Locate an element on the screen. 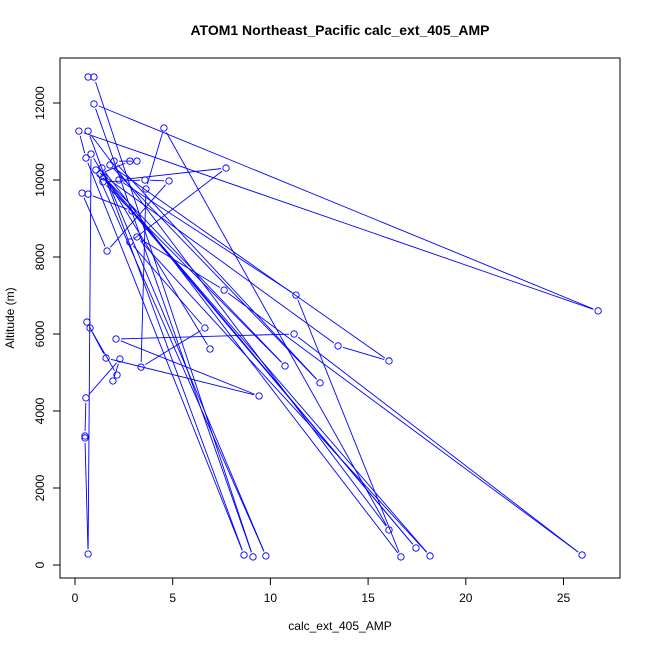 The width and height of the screenshot is (650, 655). y-tick-label: 2000 is located at coordinates (40, 487).